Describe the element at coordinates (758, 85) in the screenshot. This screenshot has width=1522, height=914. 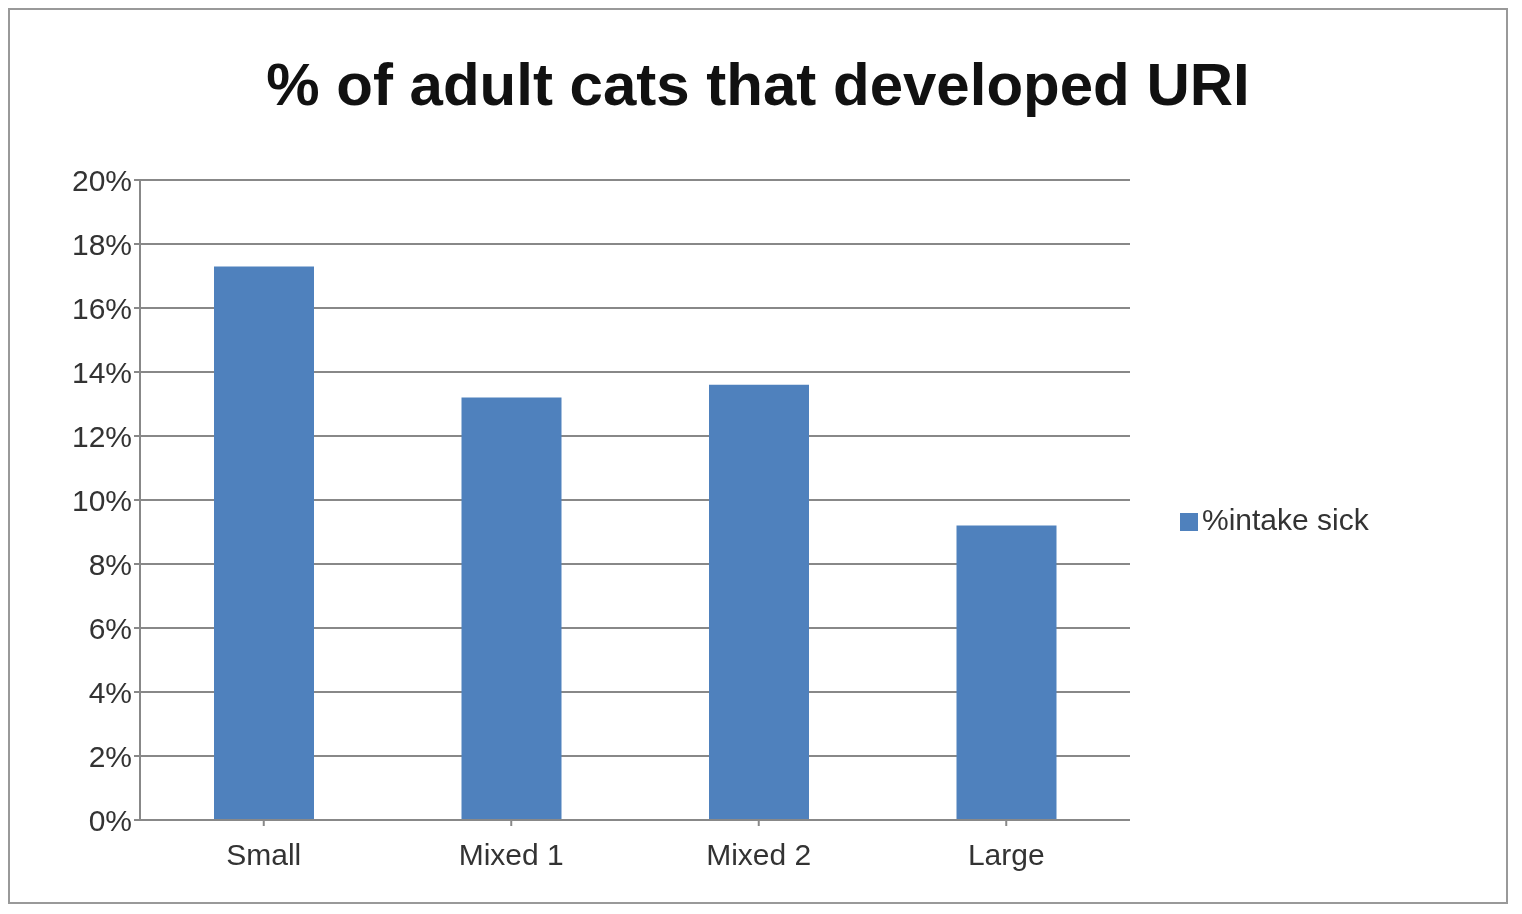
I see `chart-title: % of adult cats that developed URI` at that location.